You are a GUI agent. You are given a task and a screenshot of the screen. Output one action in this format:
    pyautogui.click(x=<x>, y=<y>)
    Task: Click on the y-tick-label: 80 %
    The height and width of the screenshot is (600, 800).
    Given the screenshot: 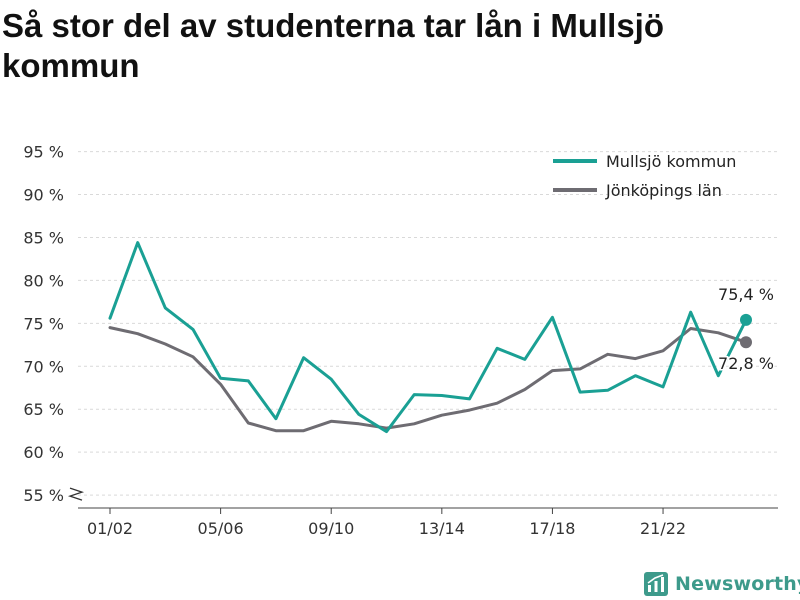 What is the action you would take?
    pyautogui.click(x=43, y=280)
    